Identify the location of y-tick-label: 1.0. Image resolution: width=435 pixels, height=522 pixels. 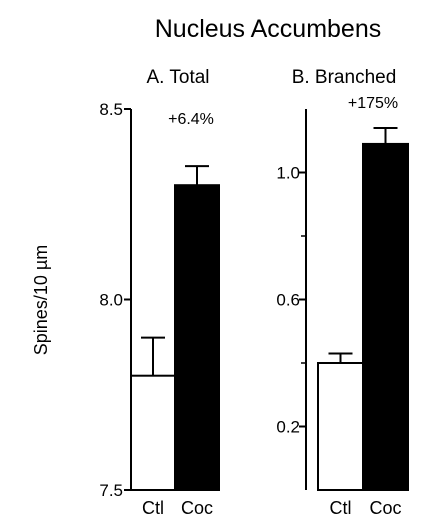
(288, 173).